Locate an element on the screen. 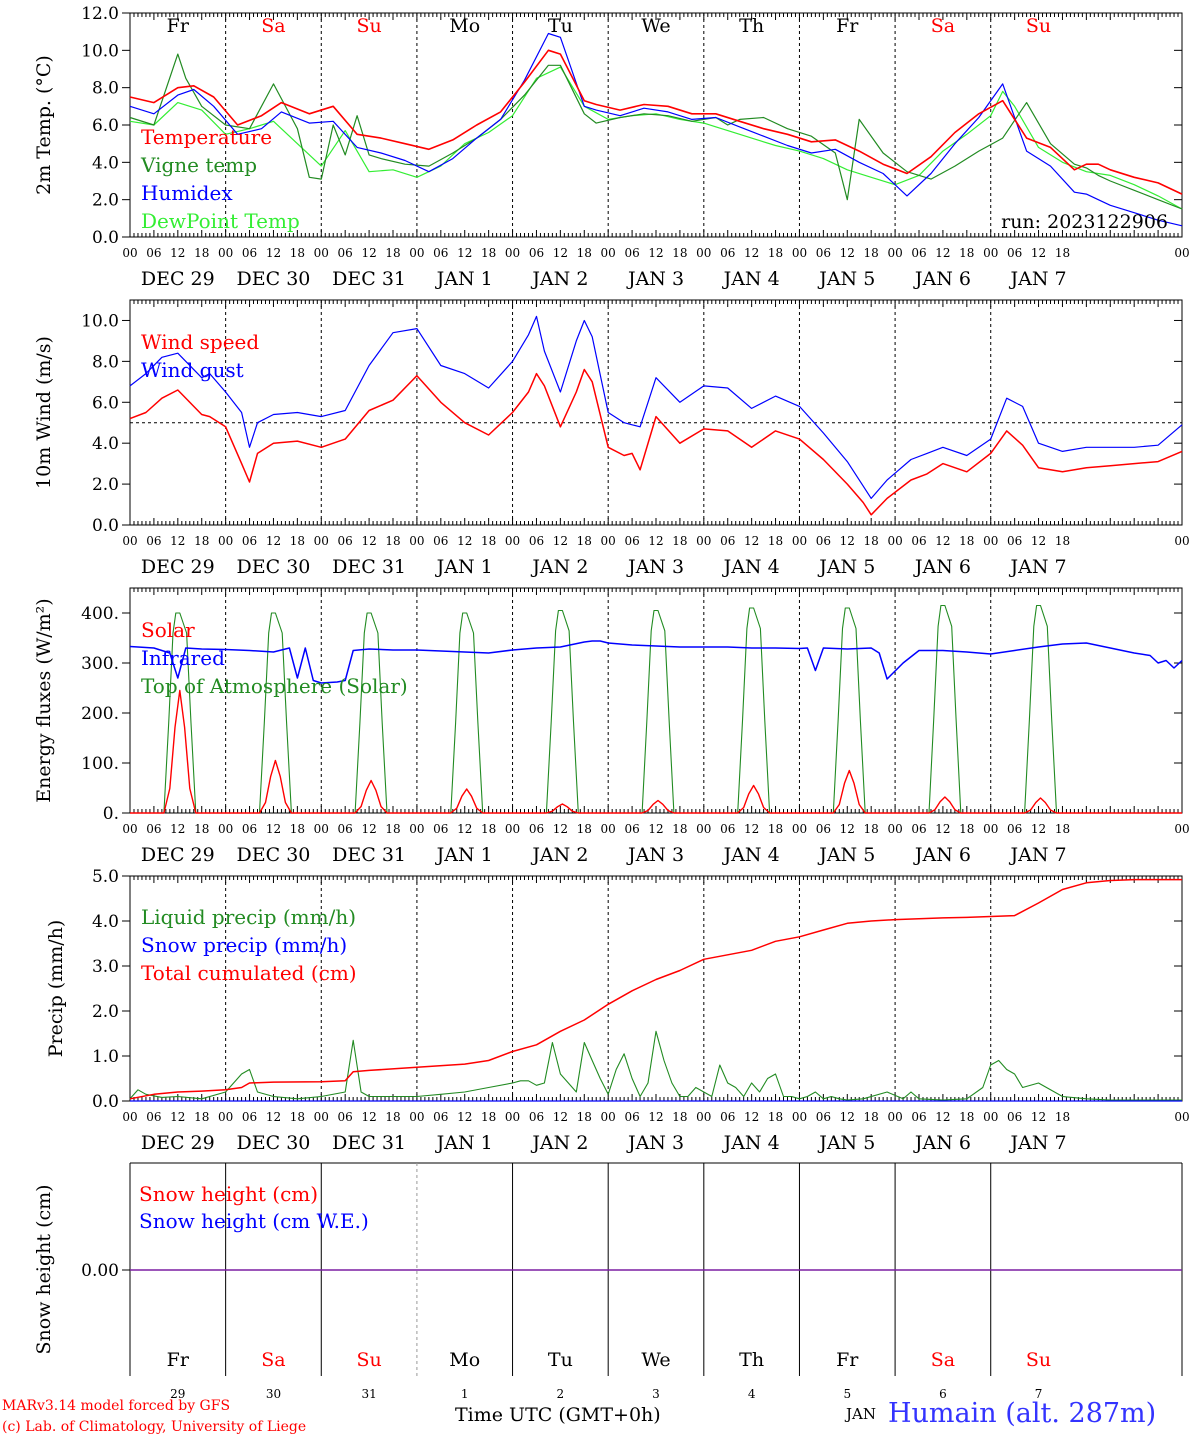  run-label: run: 2023122906 is located at coordinates (1084, 222).